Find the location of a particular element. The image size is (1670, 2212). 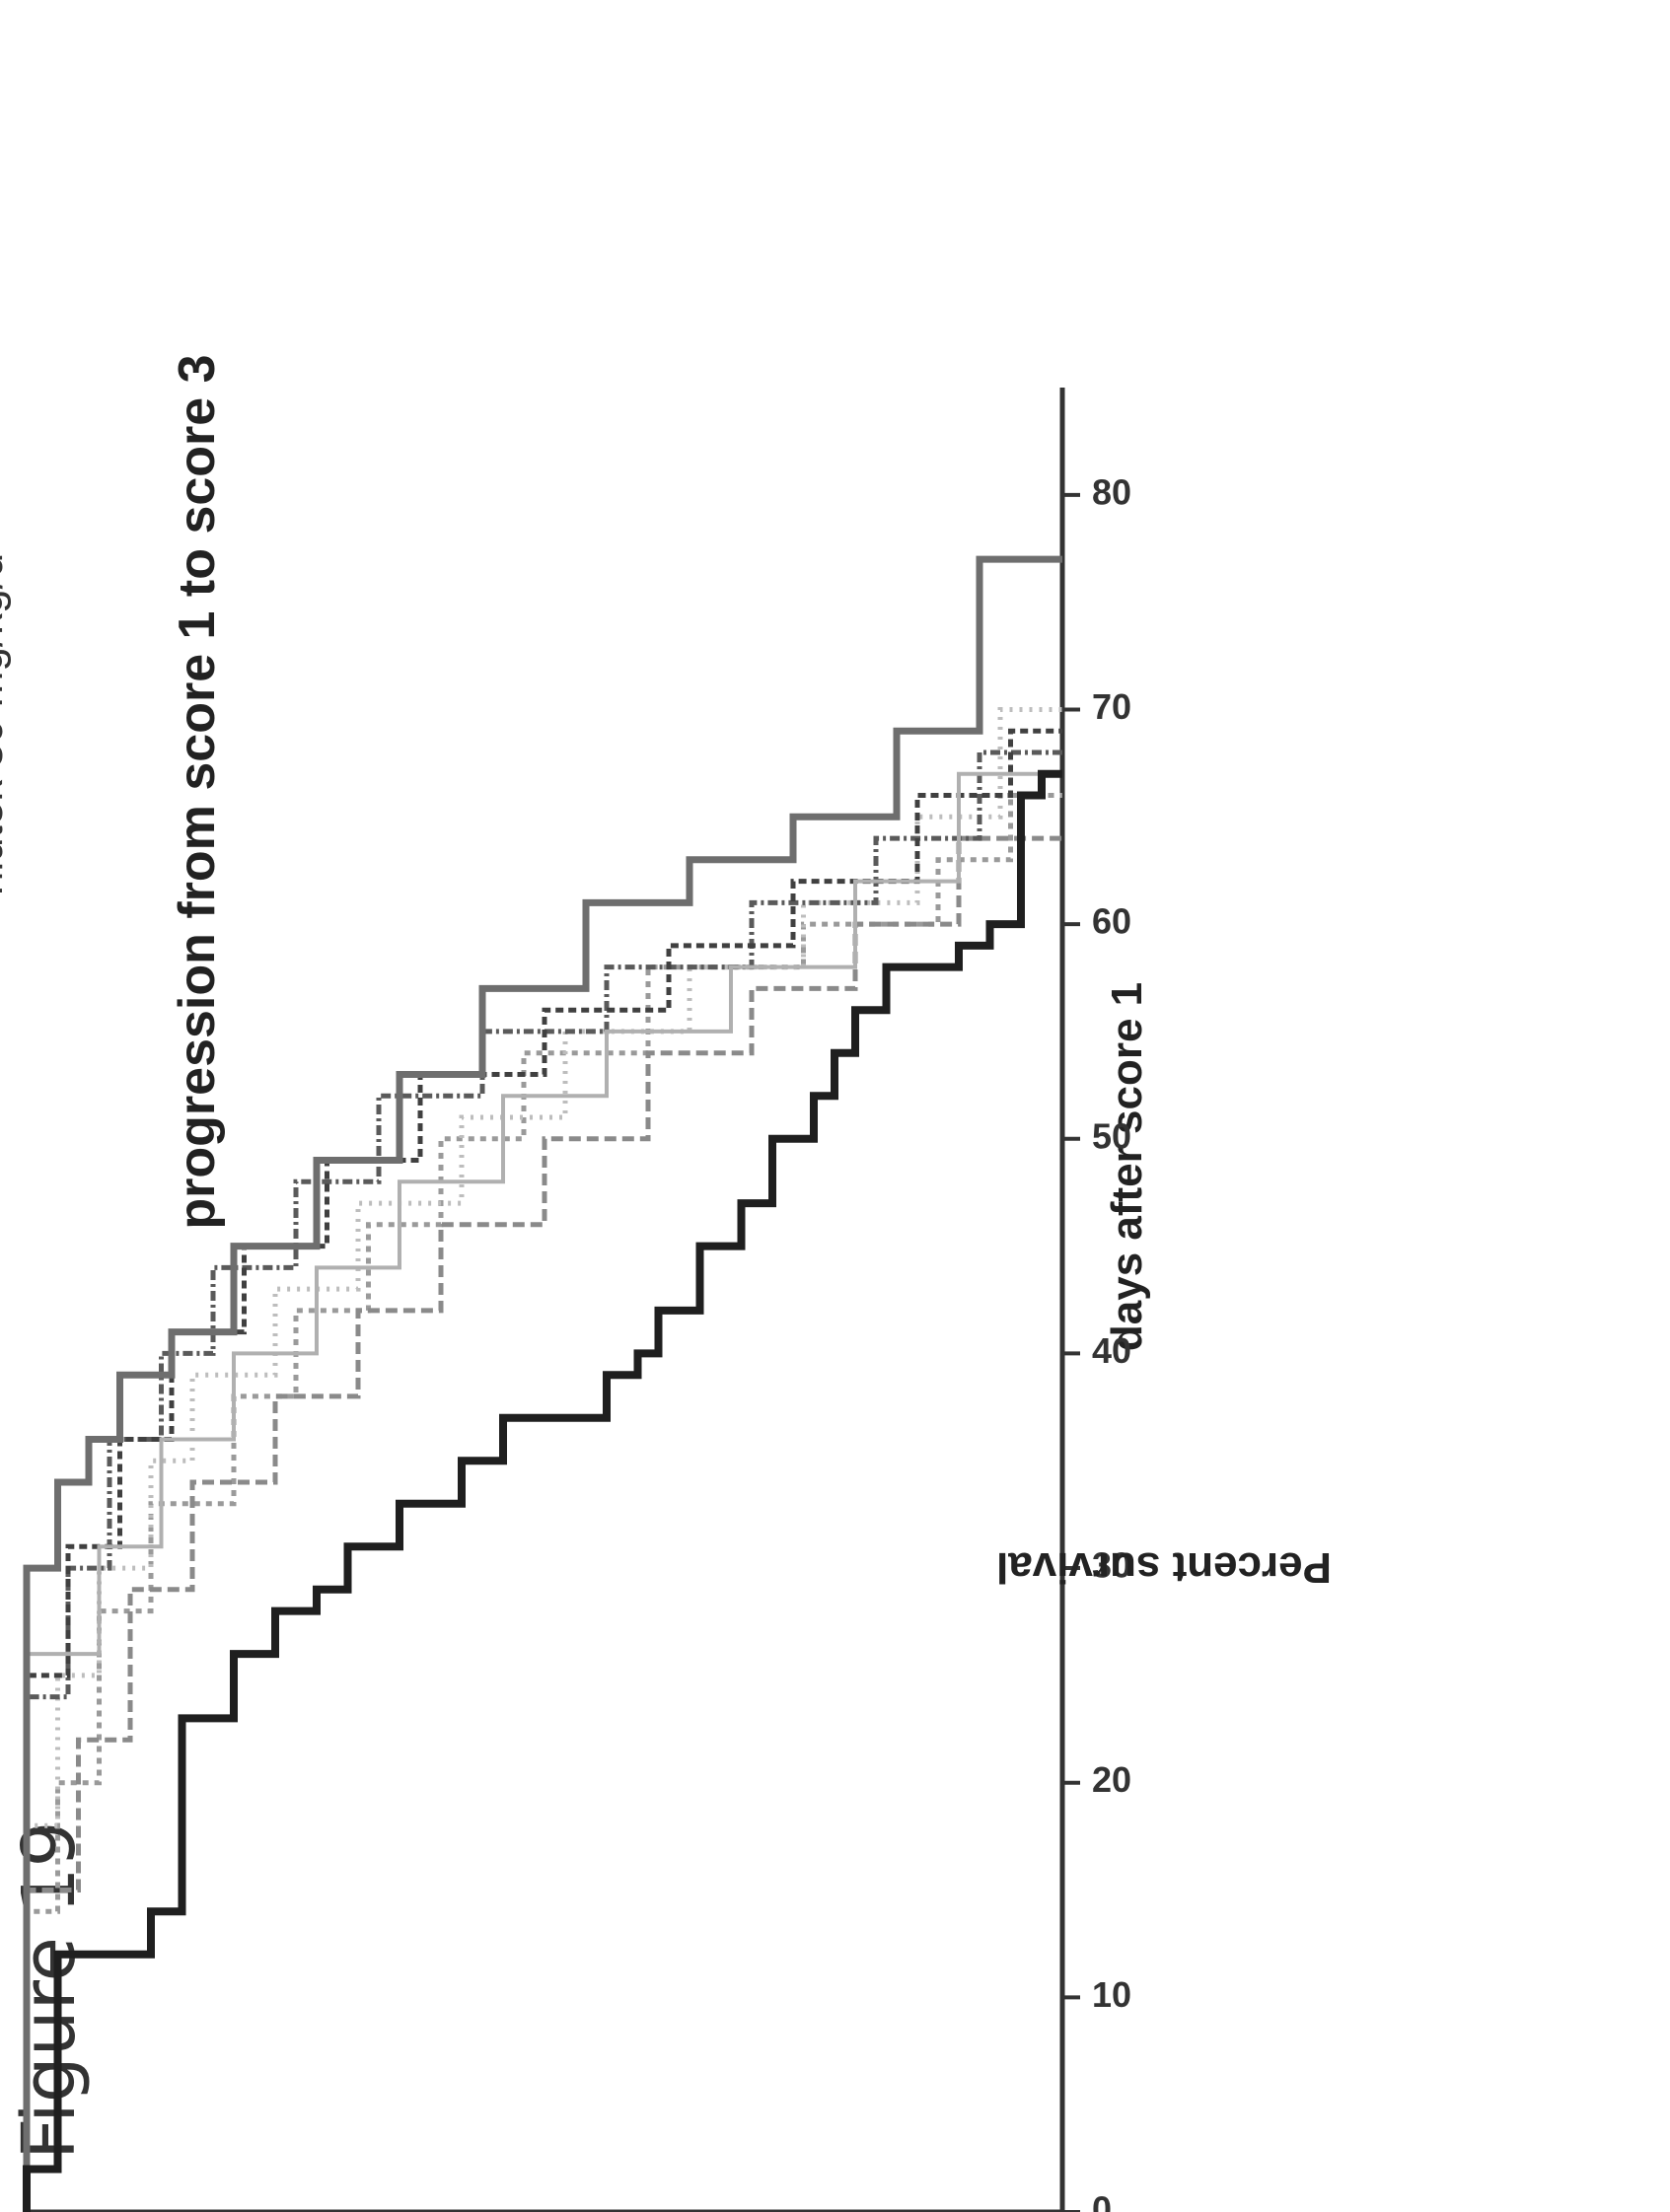

chart-title: progression from score 1 to score 3 is located at coordinates (197, 791).